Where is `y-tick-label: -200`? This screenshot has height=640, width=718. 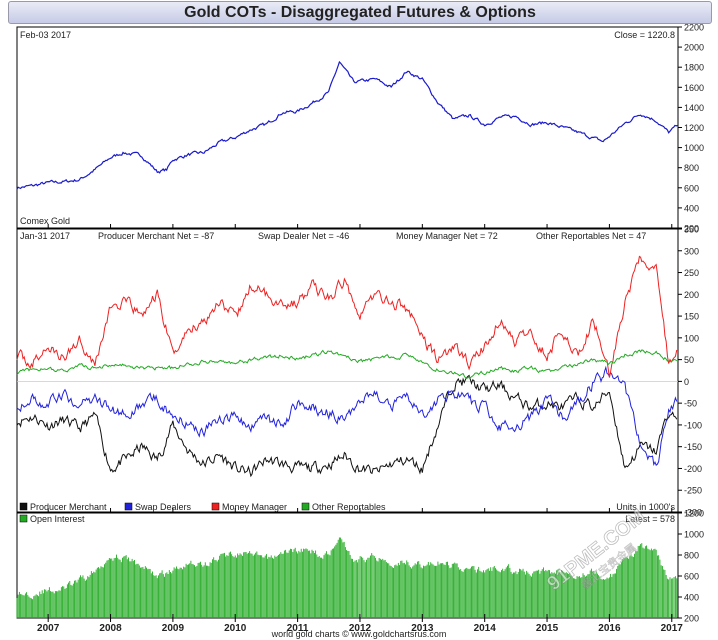
y-tick-label: -200 is located at coordinates (693, 469).